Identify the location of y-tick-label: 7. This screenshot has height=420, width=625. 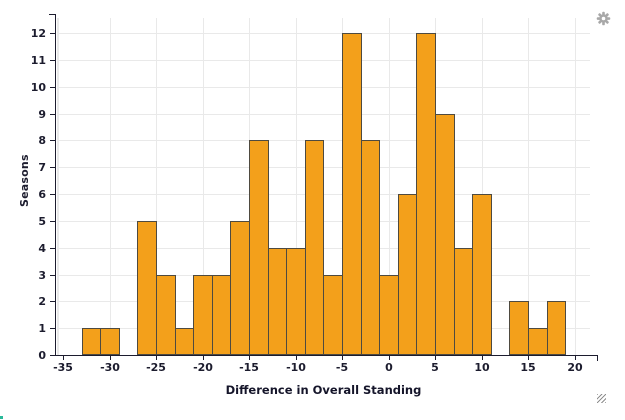
(42, 167).